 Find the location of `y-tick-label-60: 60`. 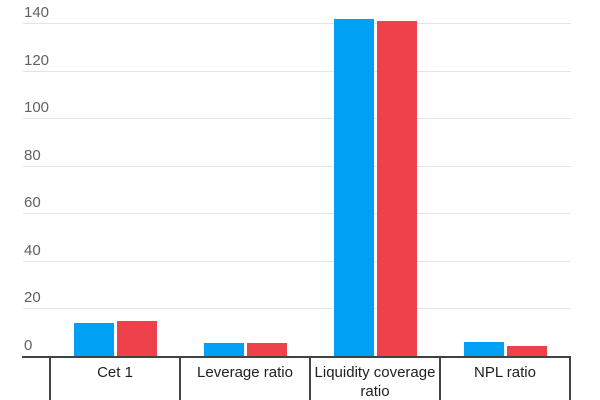

y-tick-label-60: 60 is located at coordinates (32, 203).